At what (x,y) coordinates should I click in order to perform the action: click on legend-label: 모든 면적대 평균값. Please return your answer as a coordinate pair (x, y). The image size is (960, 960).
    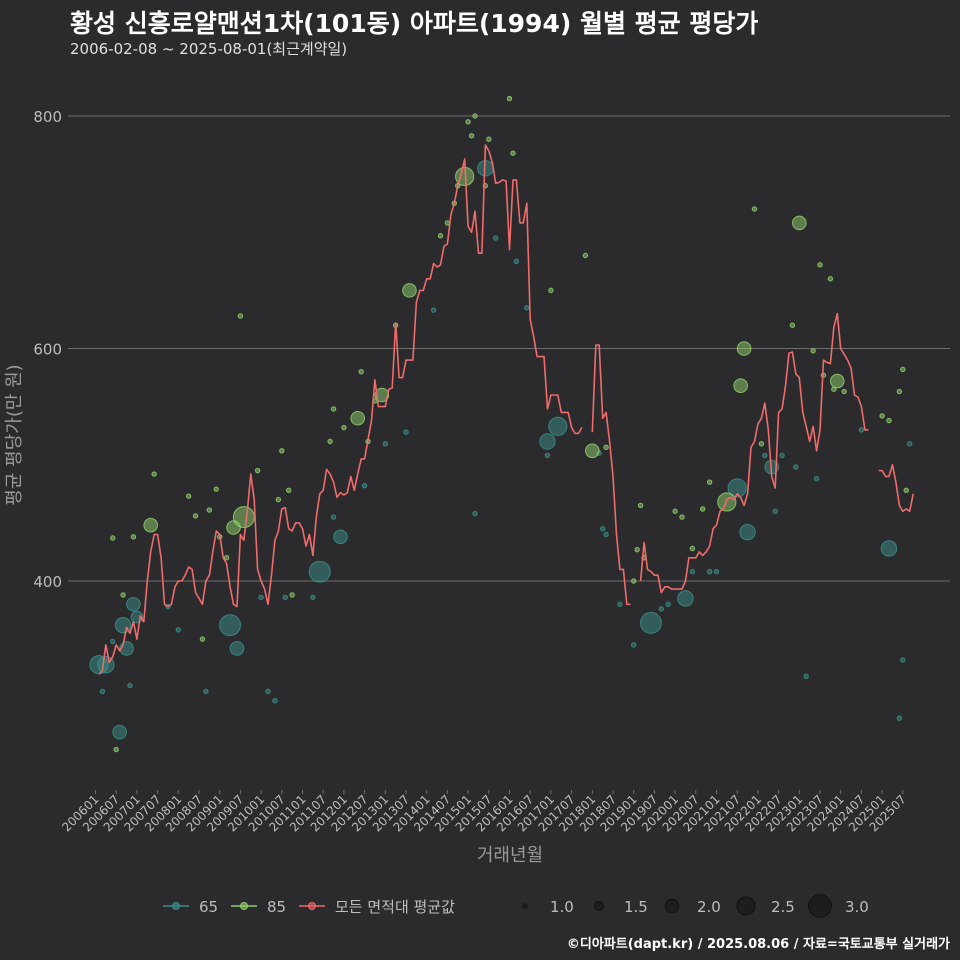
    Looking at the image, I should click on (395, 907).